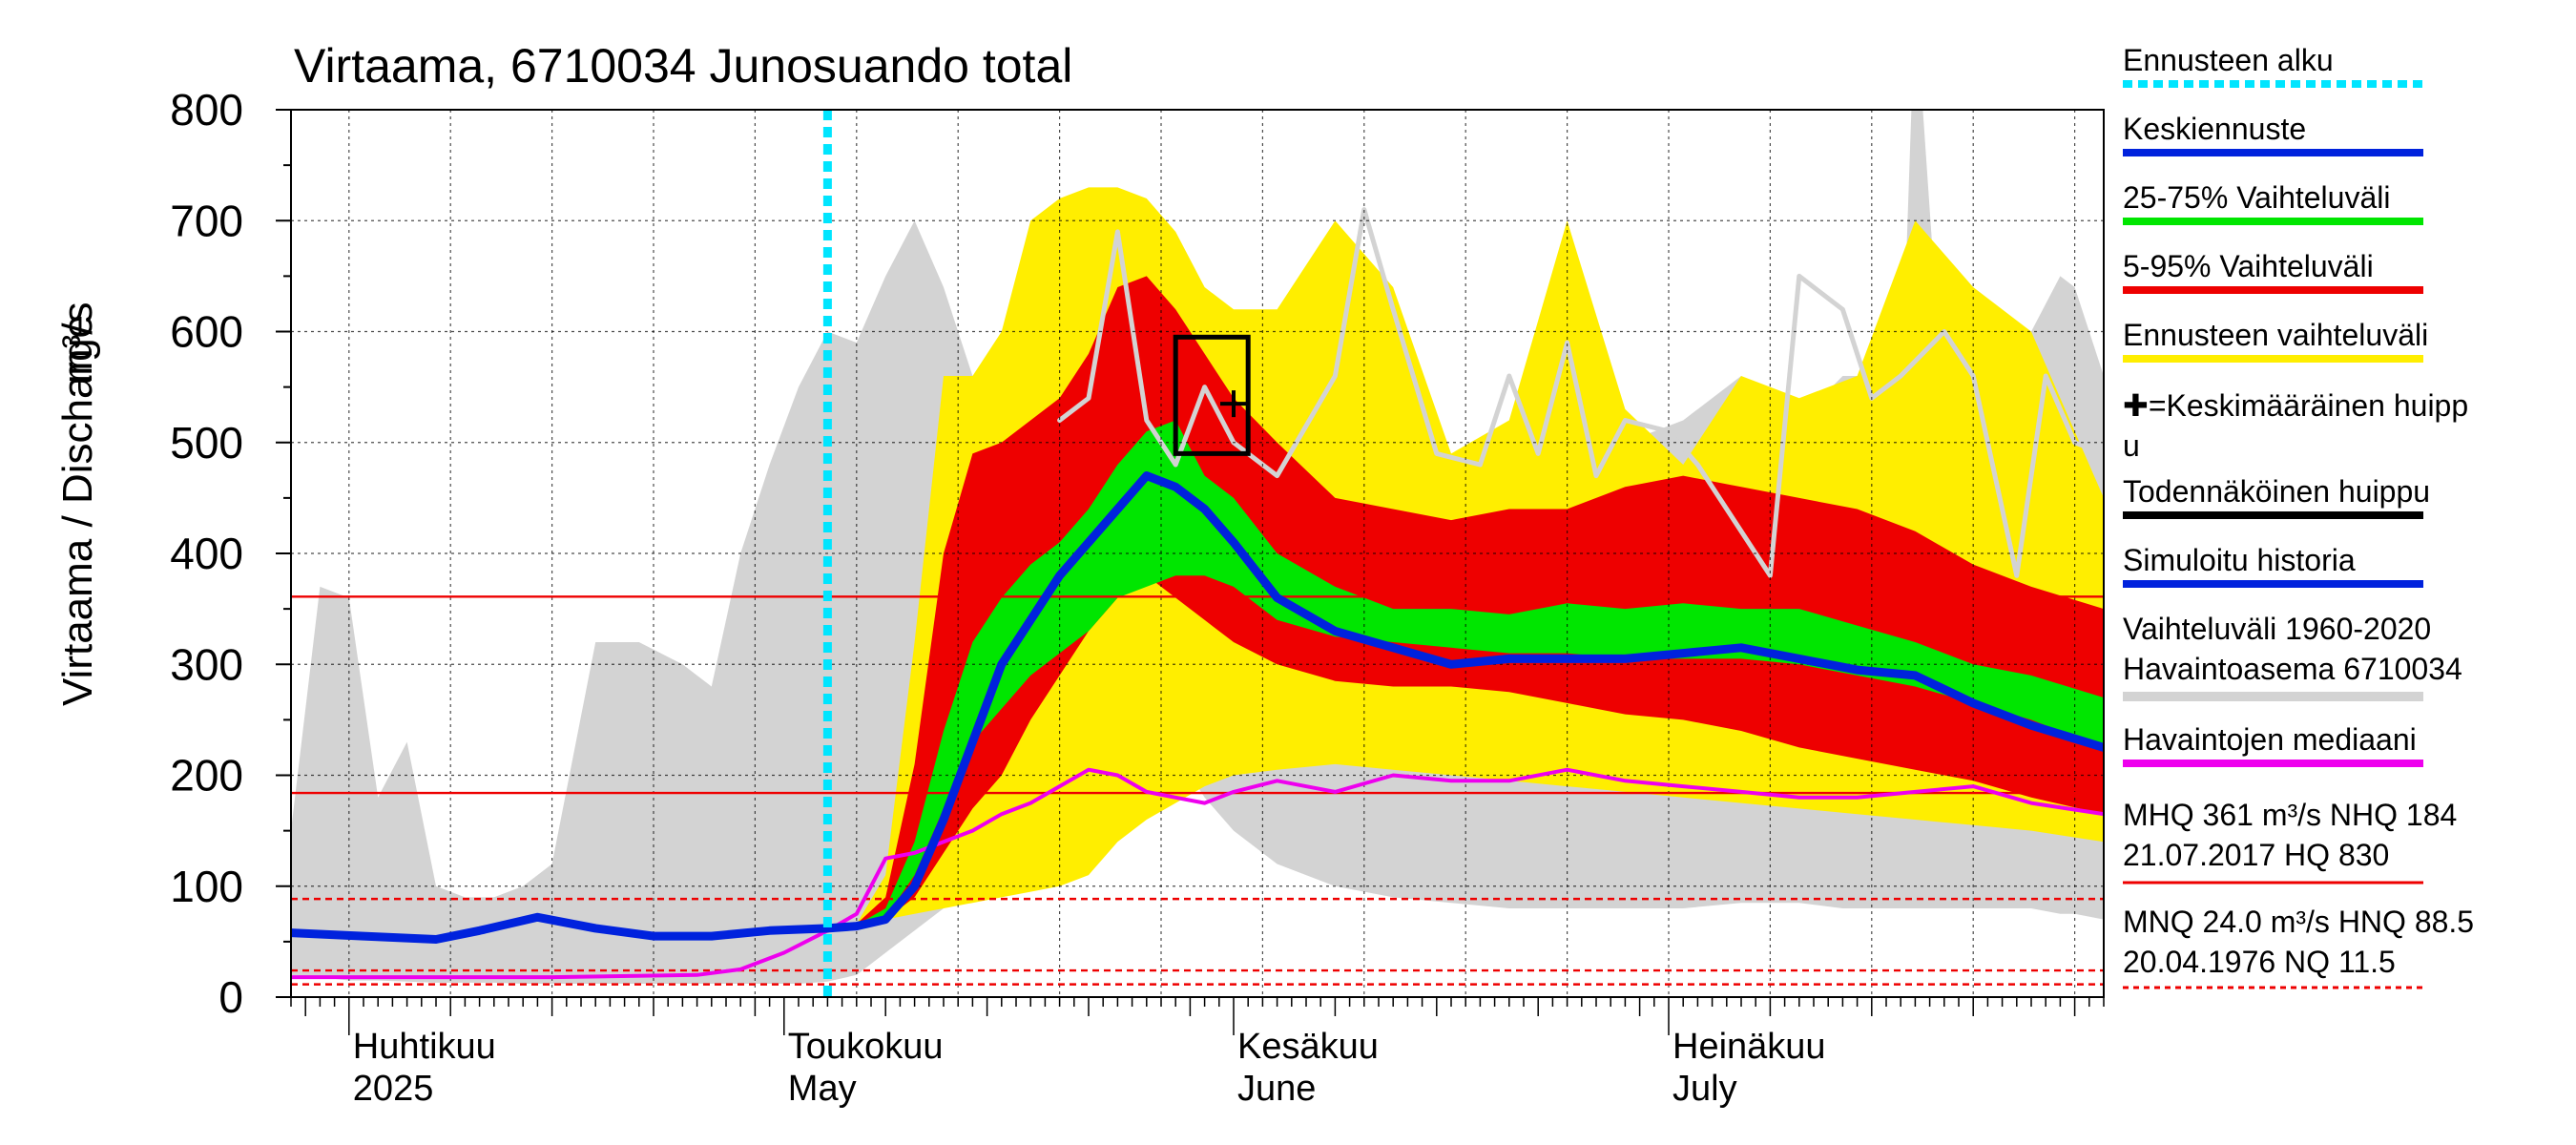 The width and height of the screenshot is (2576, 1145). Describe the element at coordinates (2290, 815) in the screenshot. I see `stat-line-1: MHQ 361 m³/s NHQ 184` at that location.